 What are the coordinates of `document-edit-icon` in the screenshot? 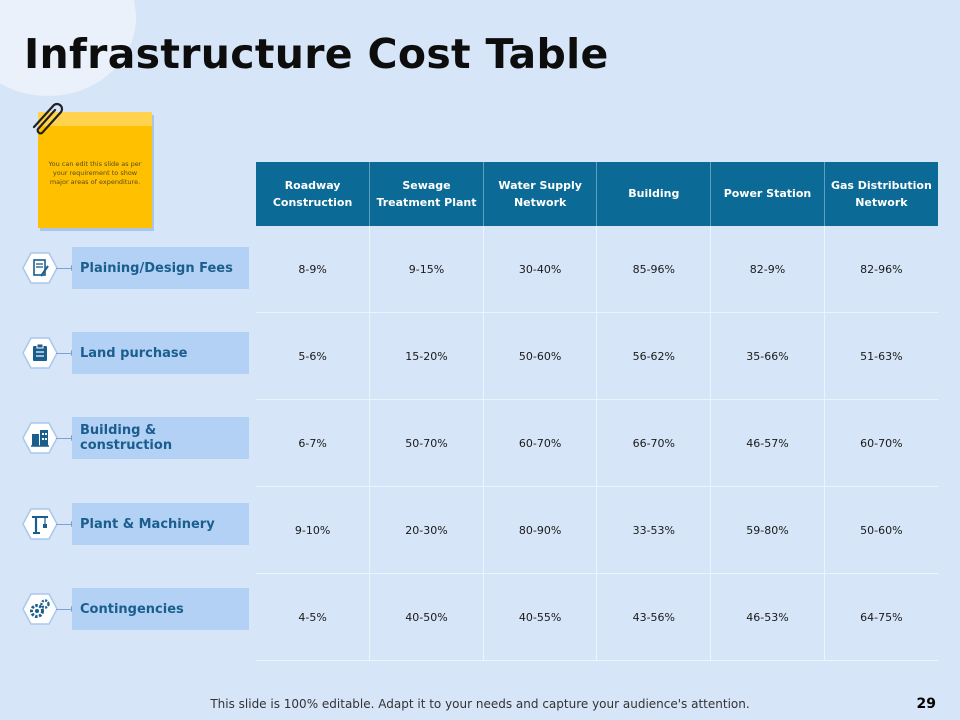 It's located at (40, 268).